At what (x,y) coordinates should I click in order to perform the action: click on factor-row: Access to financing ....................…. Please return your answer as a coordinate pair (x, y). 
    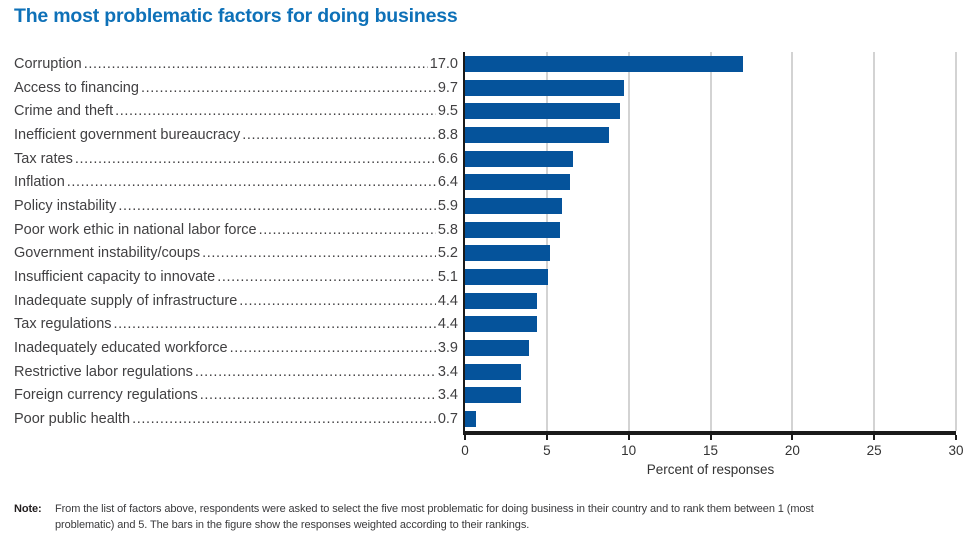
    Looking at the image, I should click on (236, 88).